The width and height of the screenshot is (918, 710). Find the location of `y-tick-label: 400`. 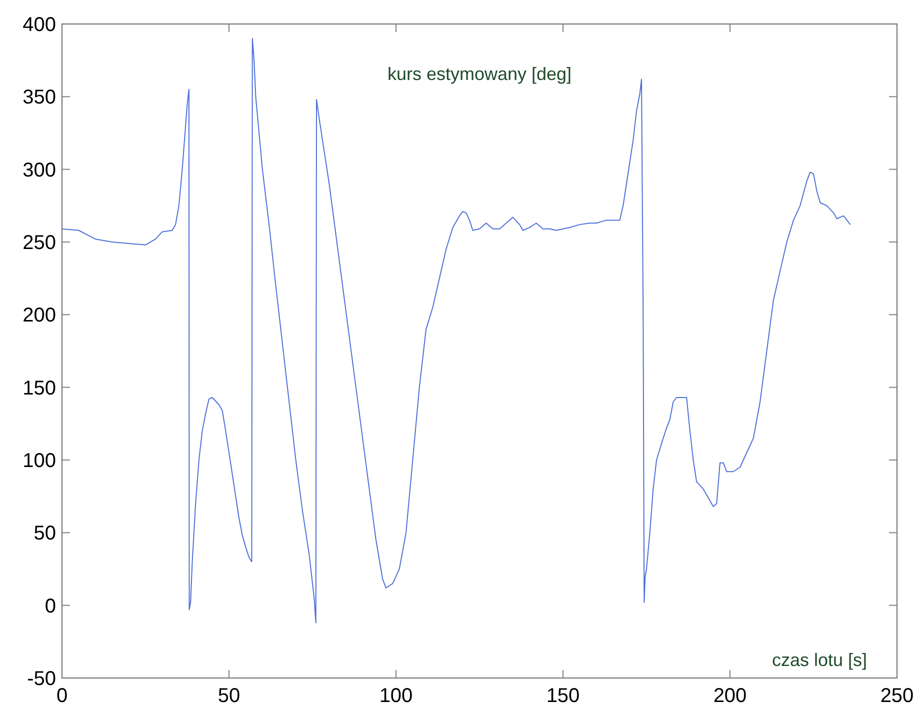

y-tick-label: 400 is located at coordinates (39, 25).